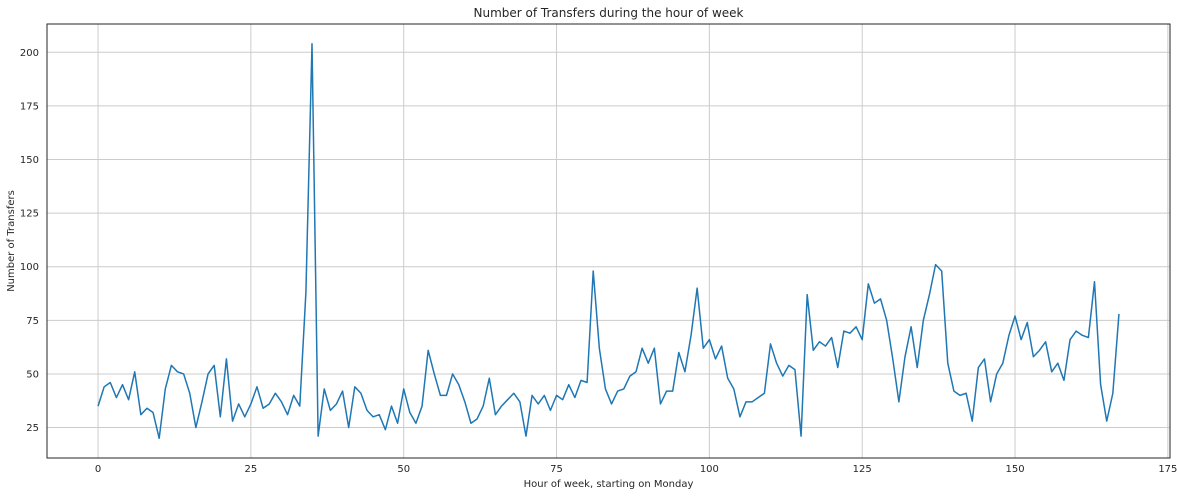  I want to click on x-tick-label: 75, so click(556, 469).